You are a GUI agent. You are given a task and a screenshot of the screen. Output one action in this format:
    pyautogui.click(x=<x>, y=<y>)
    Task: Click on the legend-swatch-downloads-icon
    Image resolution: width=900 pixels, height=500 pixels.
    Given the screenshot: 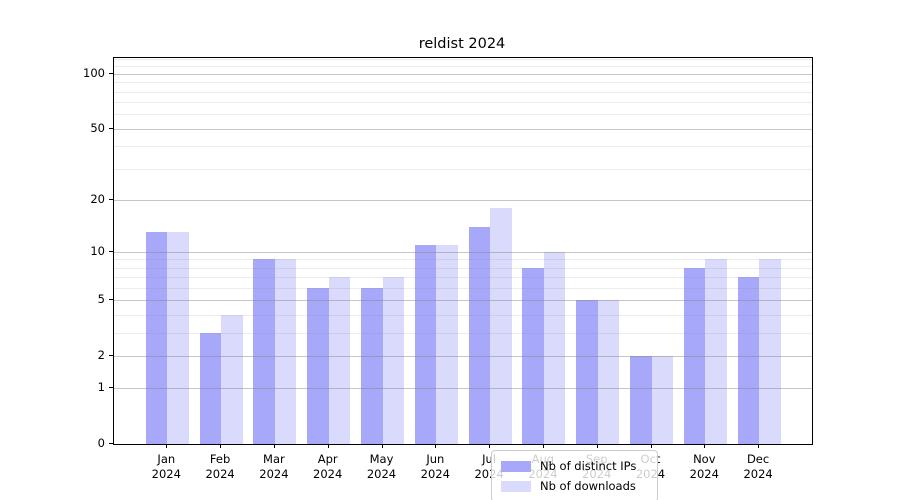 What is the action you would take?
    pyautogui.click(x=516, y=486)
    